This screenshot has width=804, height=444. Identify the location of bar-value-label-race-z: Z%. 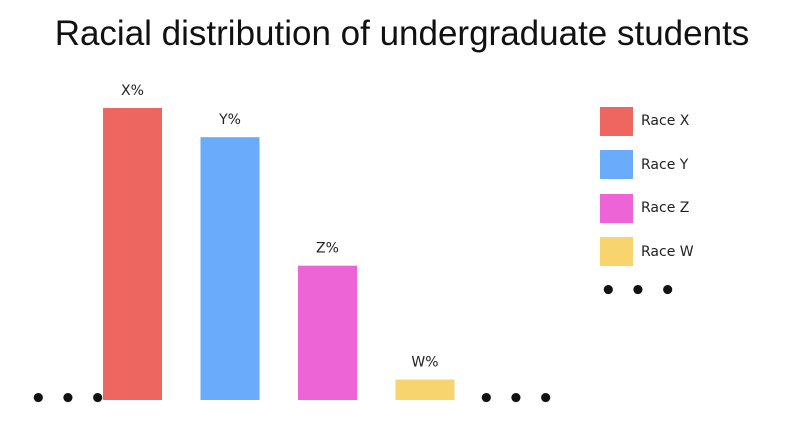
(327, 249).